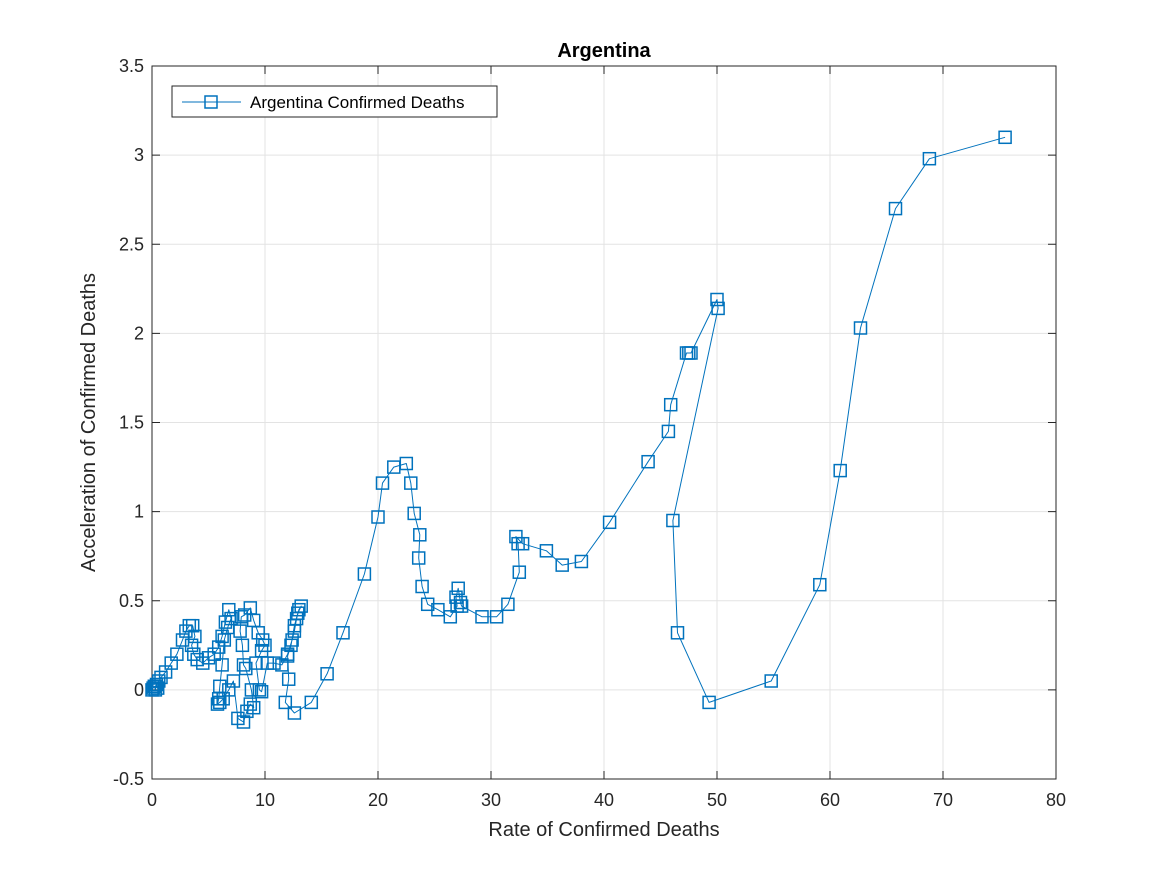 Image resolution: width=1167 pixels, height=875 pixels. I want to click on y-axis-label: Acceleration of Confirmed Deaths, so click(89, 422).